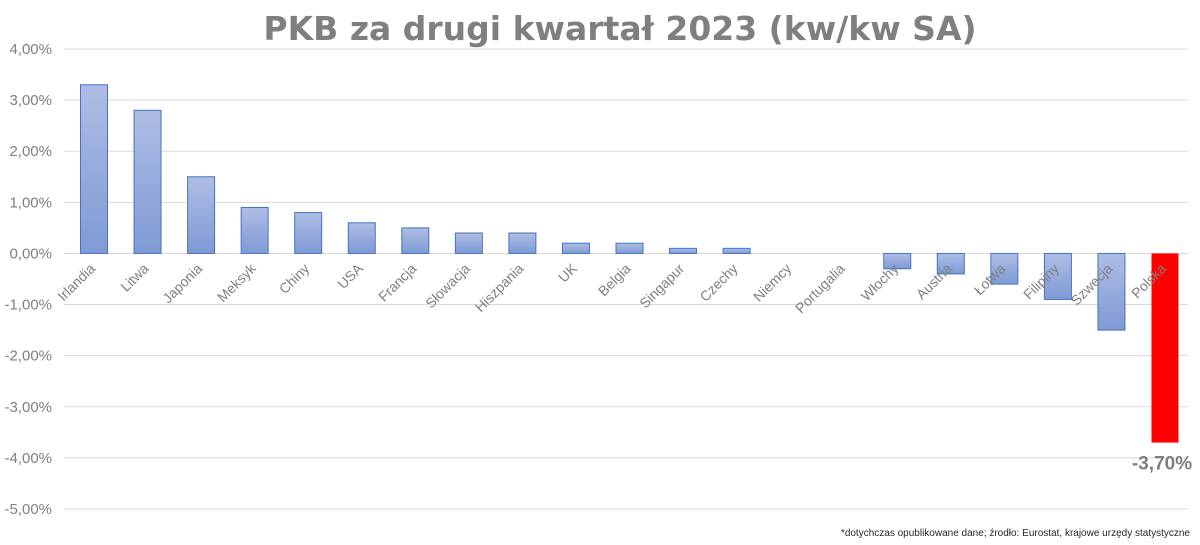 This screenshot has height=545, width=1200. What do you see at coordinates (134, 277) in the screenshot?
I see `x-tick-label: Litwa` at bounding box center [134, 277].